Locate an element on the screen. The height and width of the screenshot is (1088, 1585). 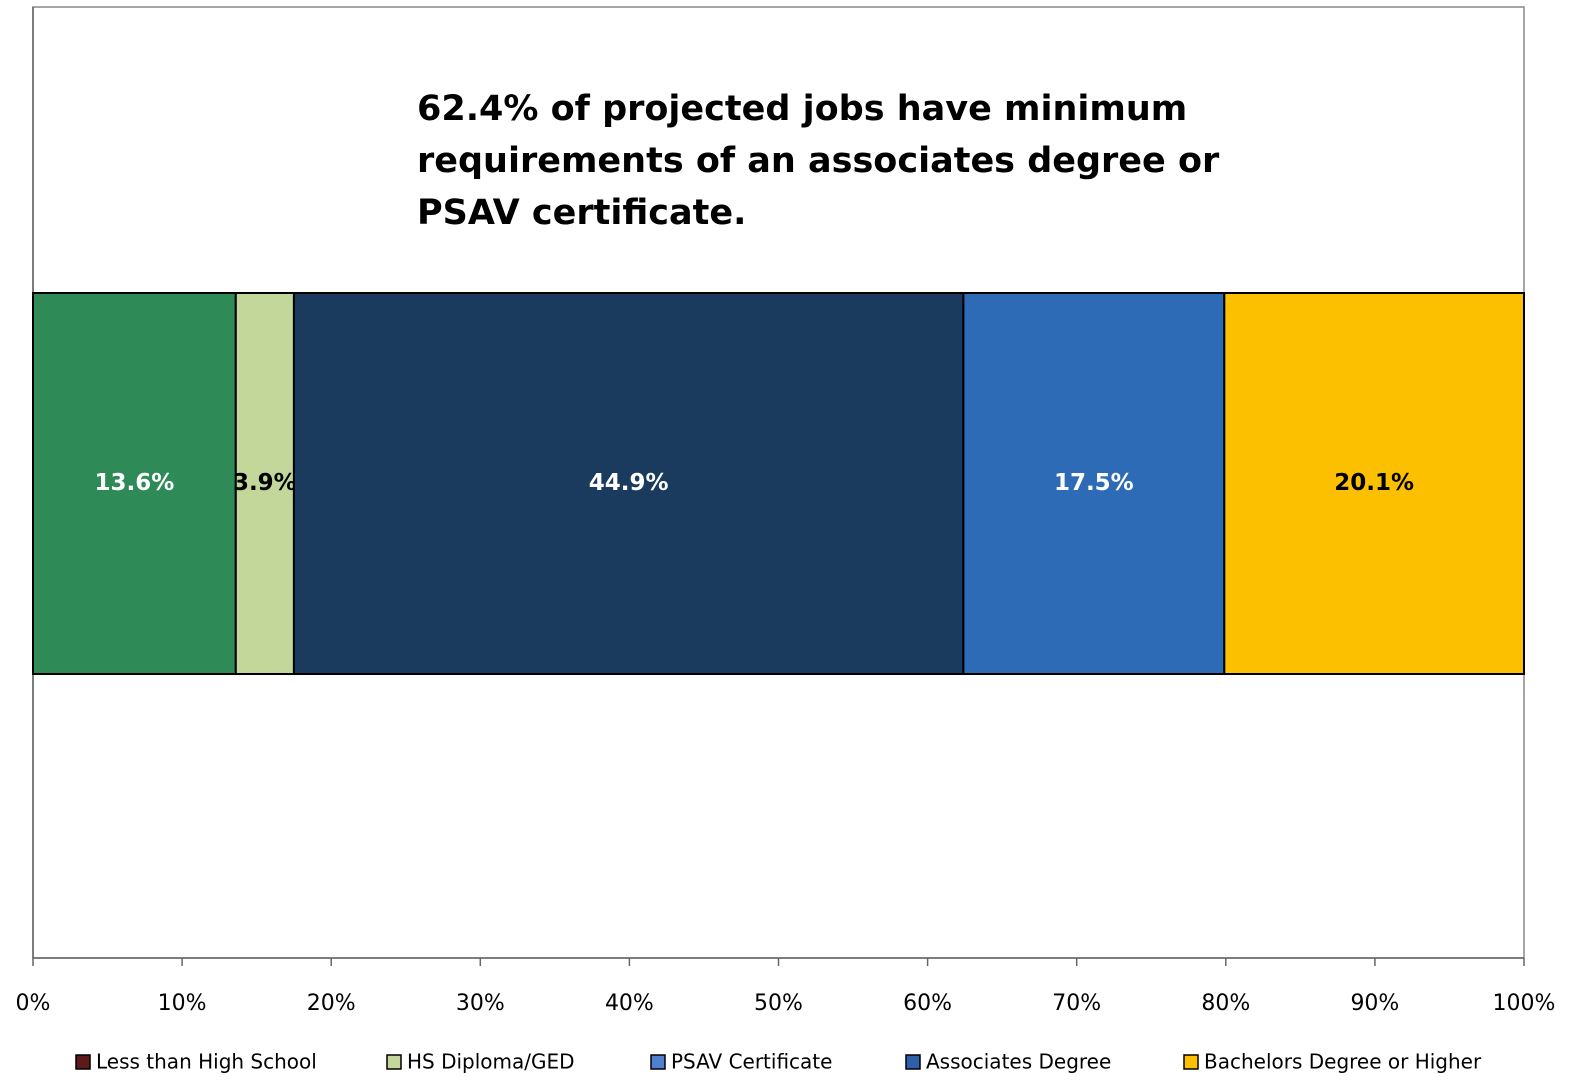
value-label: 3.9% is located at coordinates (265, 483).